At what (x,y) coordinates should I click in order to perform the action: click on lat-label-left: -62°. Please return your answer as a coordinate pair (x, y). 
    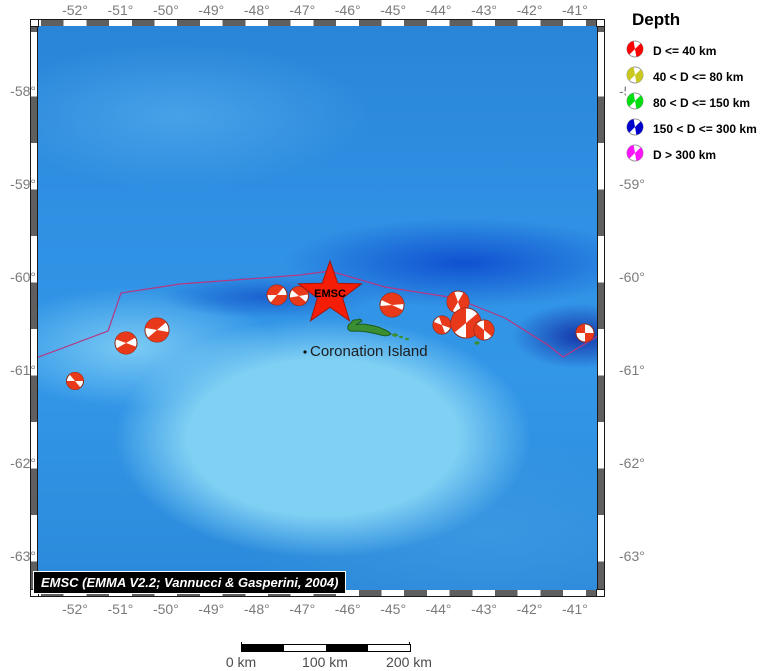
    Looking at the image, I should click on (23, 463).